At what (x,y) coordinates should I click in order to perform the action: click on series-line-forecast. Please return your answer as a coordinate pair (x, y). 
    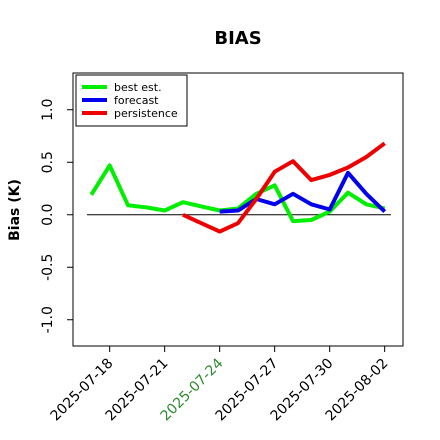
    Looking at the image, I should click on (303, 192).